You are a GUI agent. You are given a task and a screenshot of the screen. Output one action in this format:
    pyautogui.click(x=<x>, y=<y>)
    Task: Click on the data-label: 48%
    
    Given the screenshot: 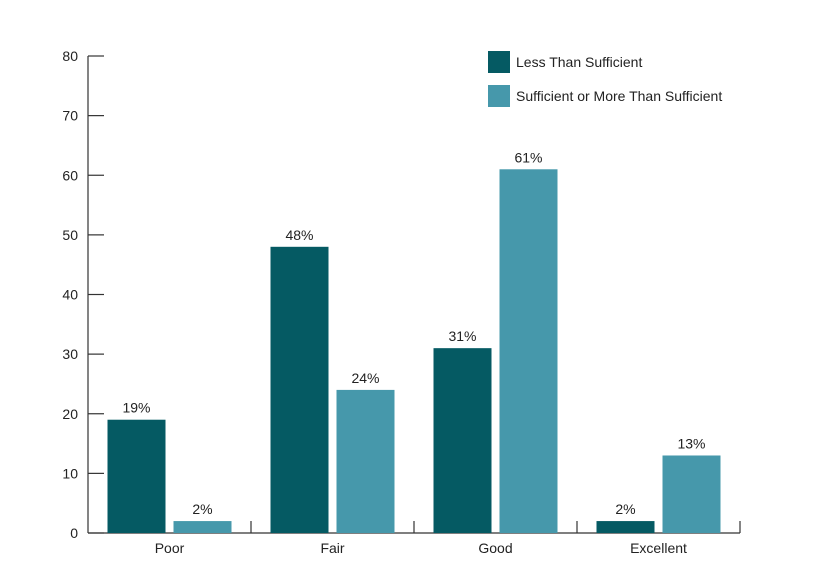 What is the action you would take?
    pyautogui.click(x=299, y=235)
    